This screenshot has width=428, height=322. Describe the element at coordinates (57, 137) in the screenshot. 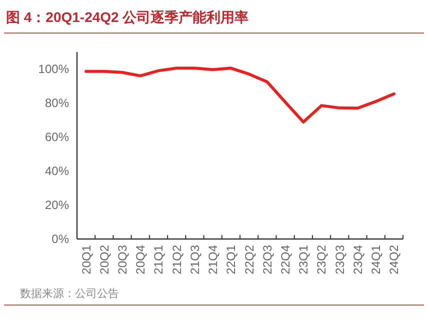

I see `y-tick-label: 60%` at that location.